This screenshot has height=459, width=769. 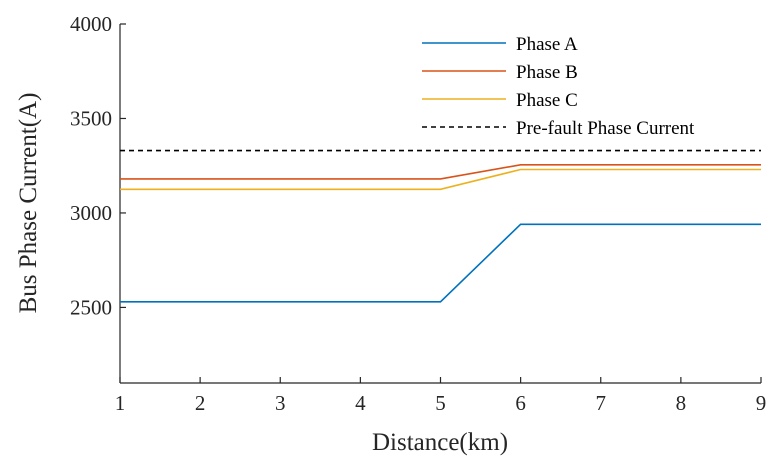 I want to click on x-axis-title: Distance(km), so click(x=440, y=442).